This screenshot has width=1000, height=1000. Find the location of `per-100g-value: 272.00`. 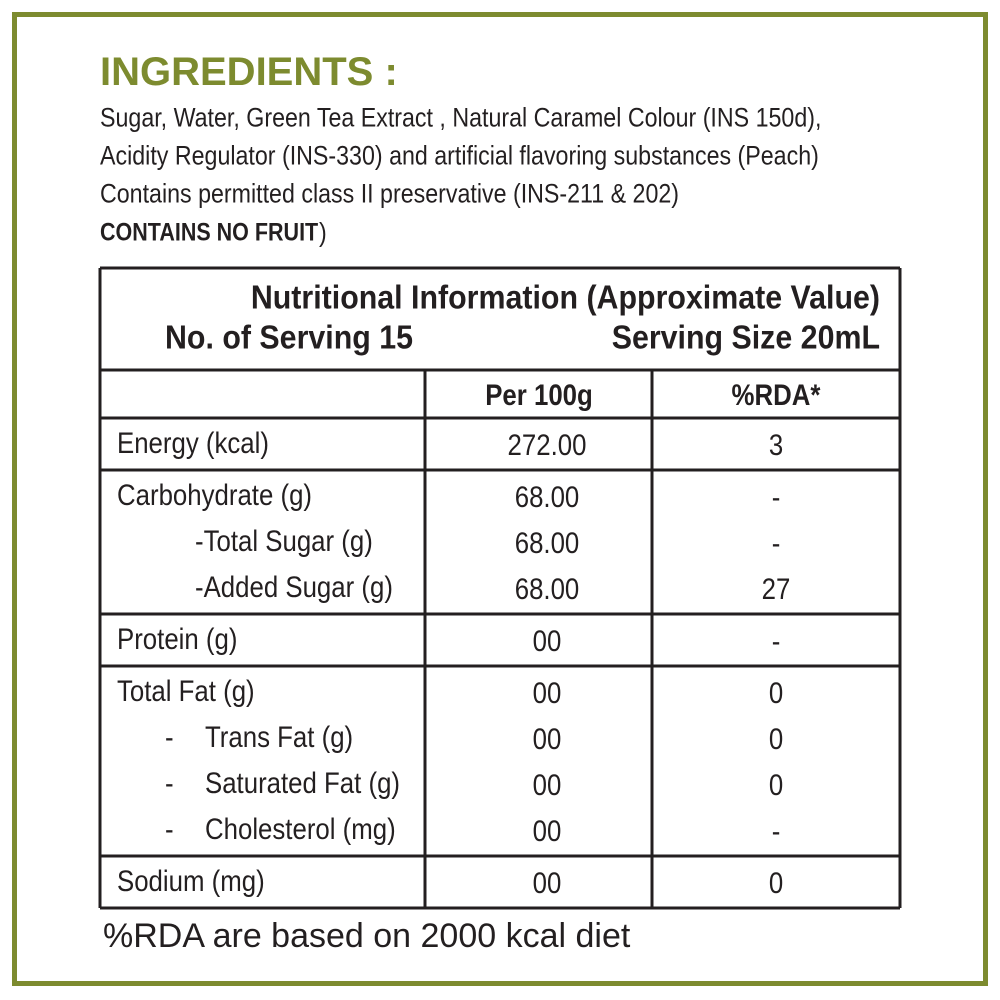

per-100g-value: 272.00 is located at coordinates (546, 445).